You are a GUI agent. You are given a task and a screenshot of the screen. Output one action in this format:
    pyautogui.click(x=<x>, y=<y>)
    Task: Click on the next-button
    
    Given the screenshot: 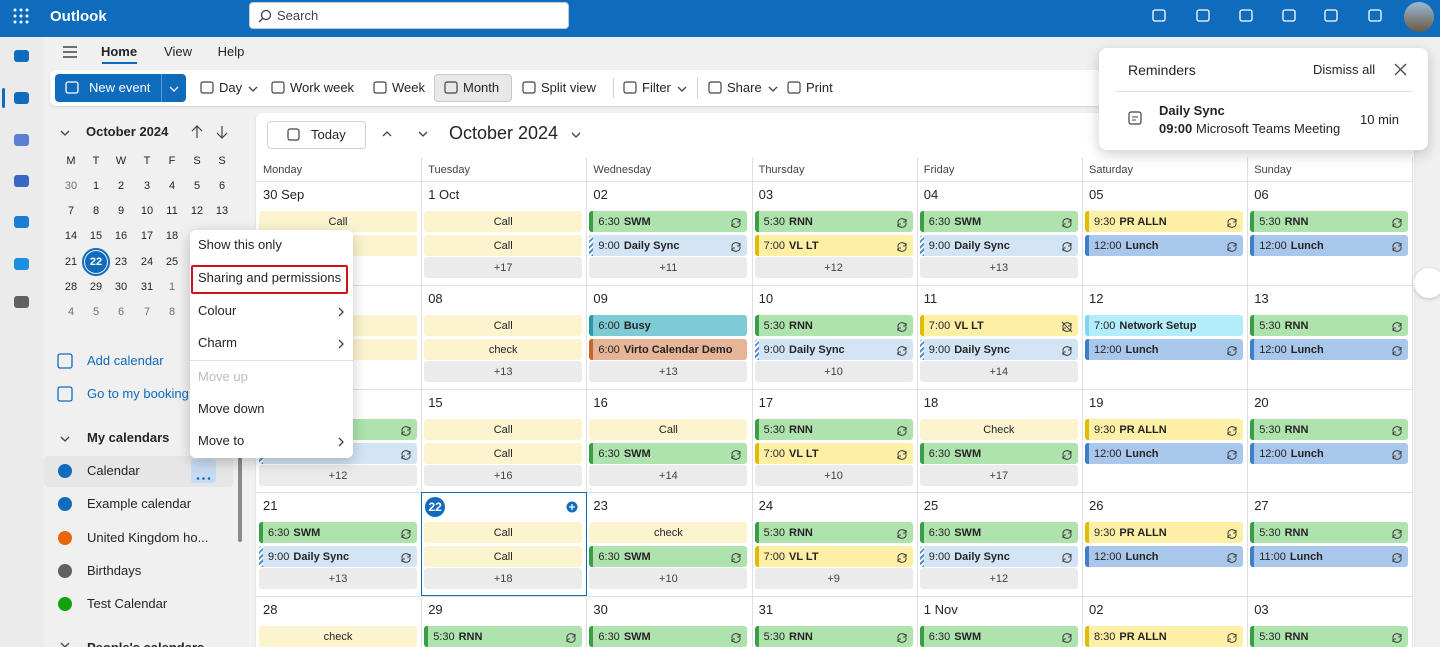 What is the action you would take?
    pyautogui.click(x=423, y=133)
    